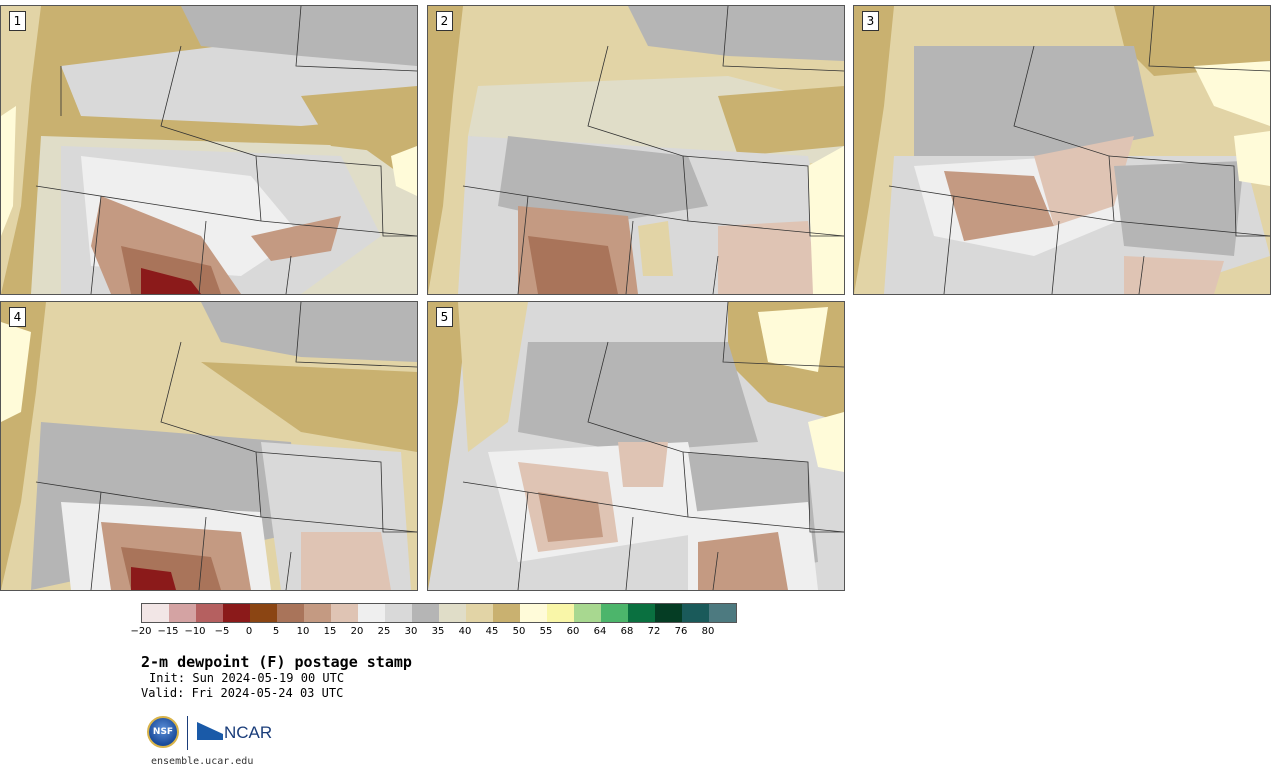  I want to click on ensemble-member-map-2: 2, so click(636, 150).